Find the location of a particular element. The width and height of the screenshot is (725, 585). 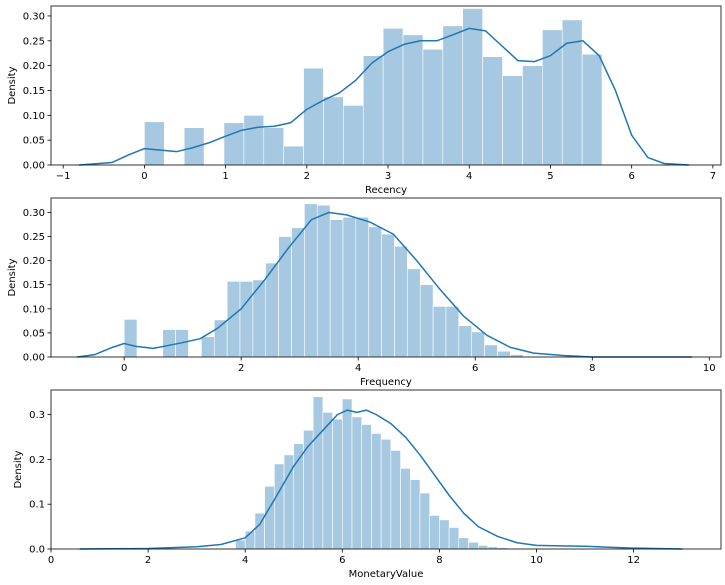

x-tick-label: 7 is located at coordinates (713, 176).